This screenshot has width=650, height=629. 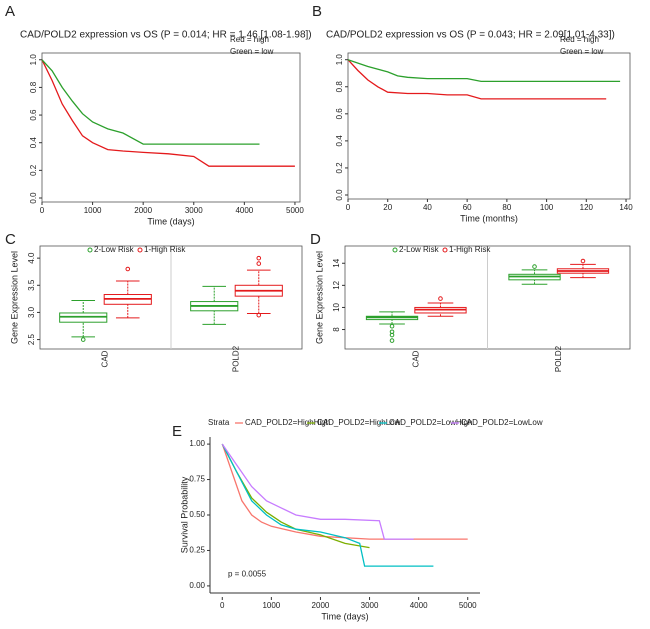 What do you see at coordinates (184, 514) in the screenshot?
I see `y-axis-label: Survival Probability` at bounding box center [184, 514].